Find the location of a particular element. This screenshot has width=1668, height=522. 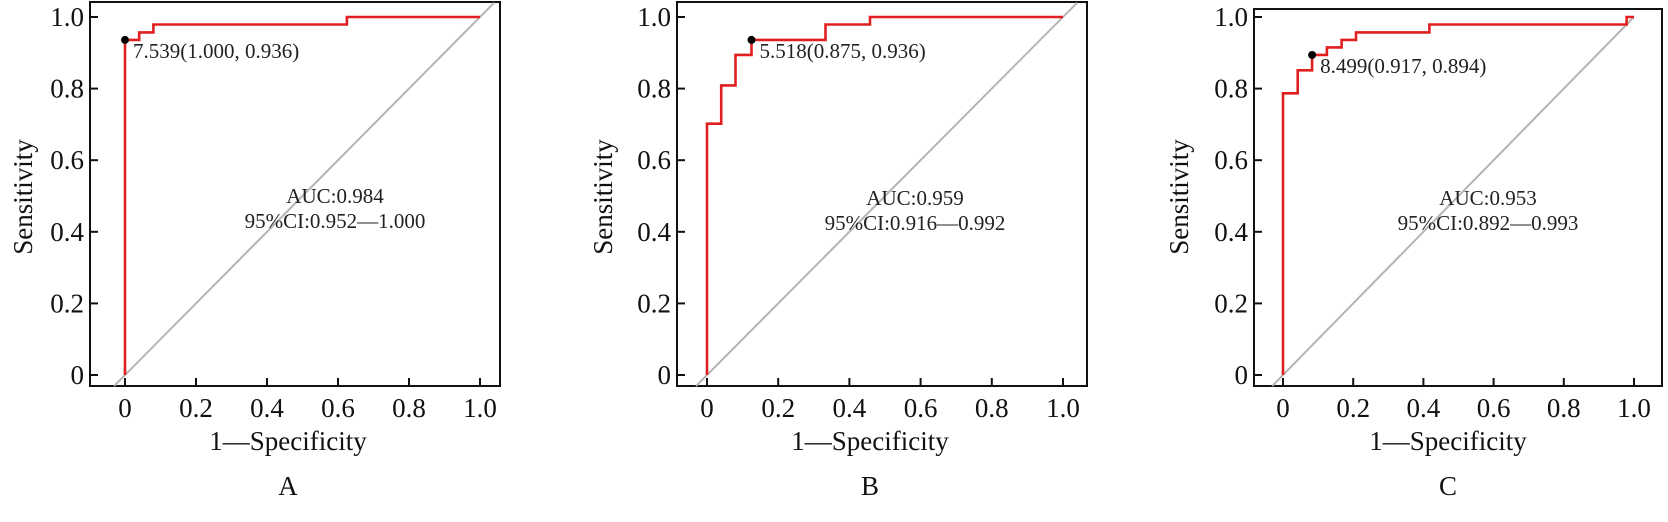

panel-label: B is located at coordinates (870, 486).